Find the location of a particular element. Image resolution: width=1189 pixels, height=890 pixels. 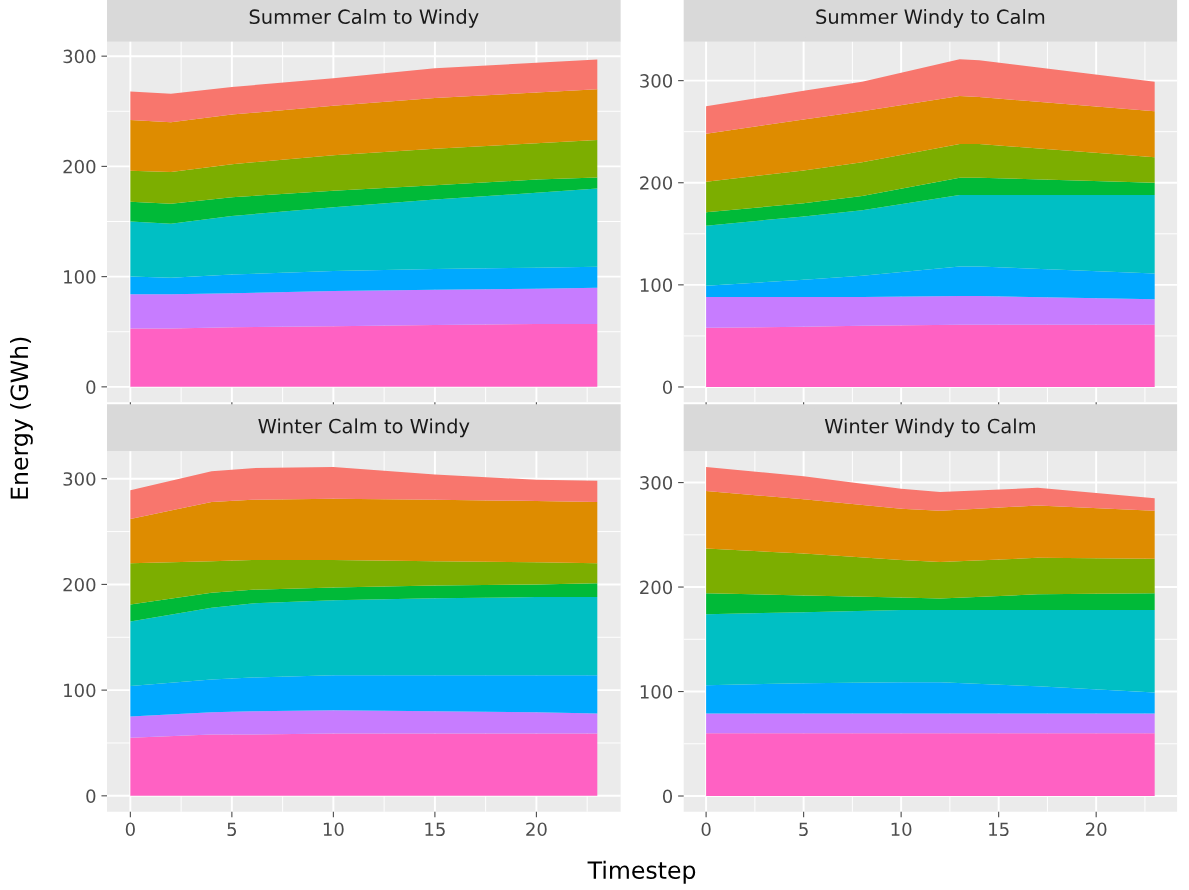

chart-title: Winter Windy to Calm is located at coordinates (929, 428).